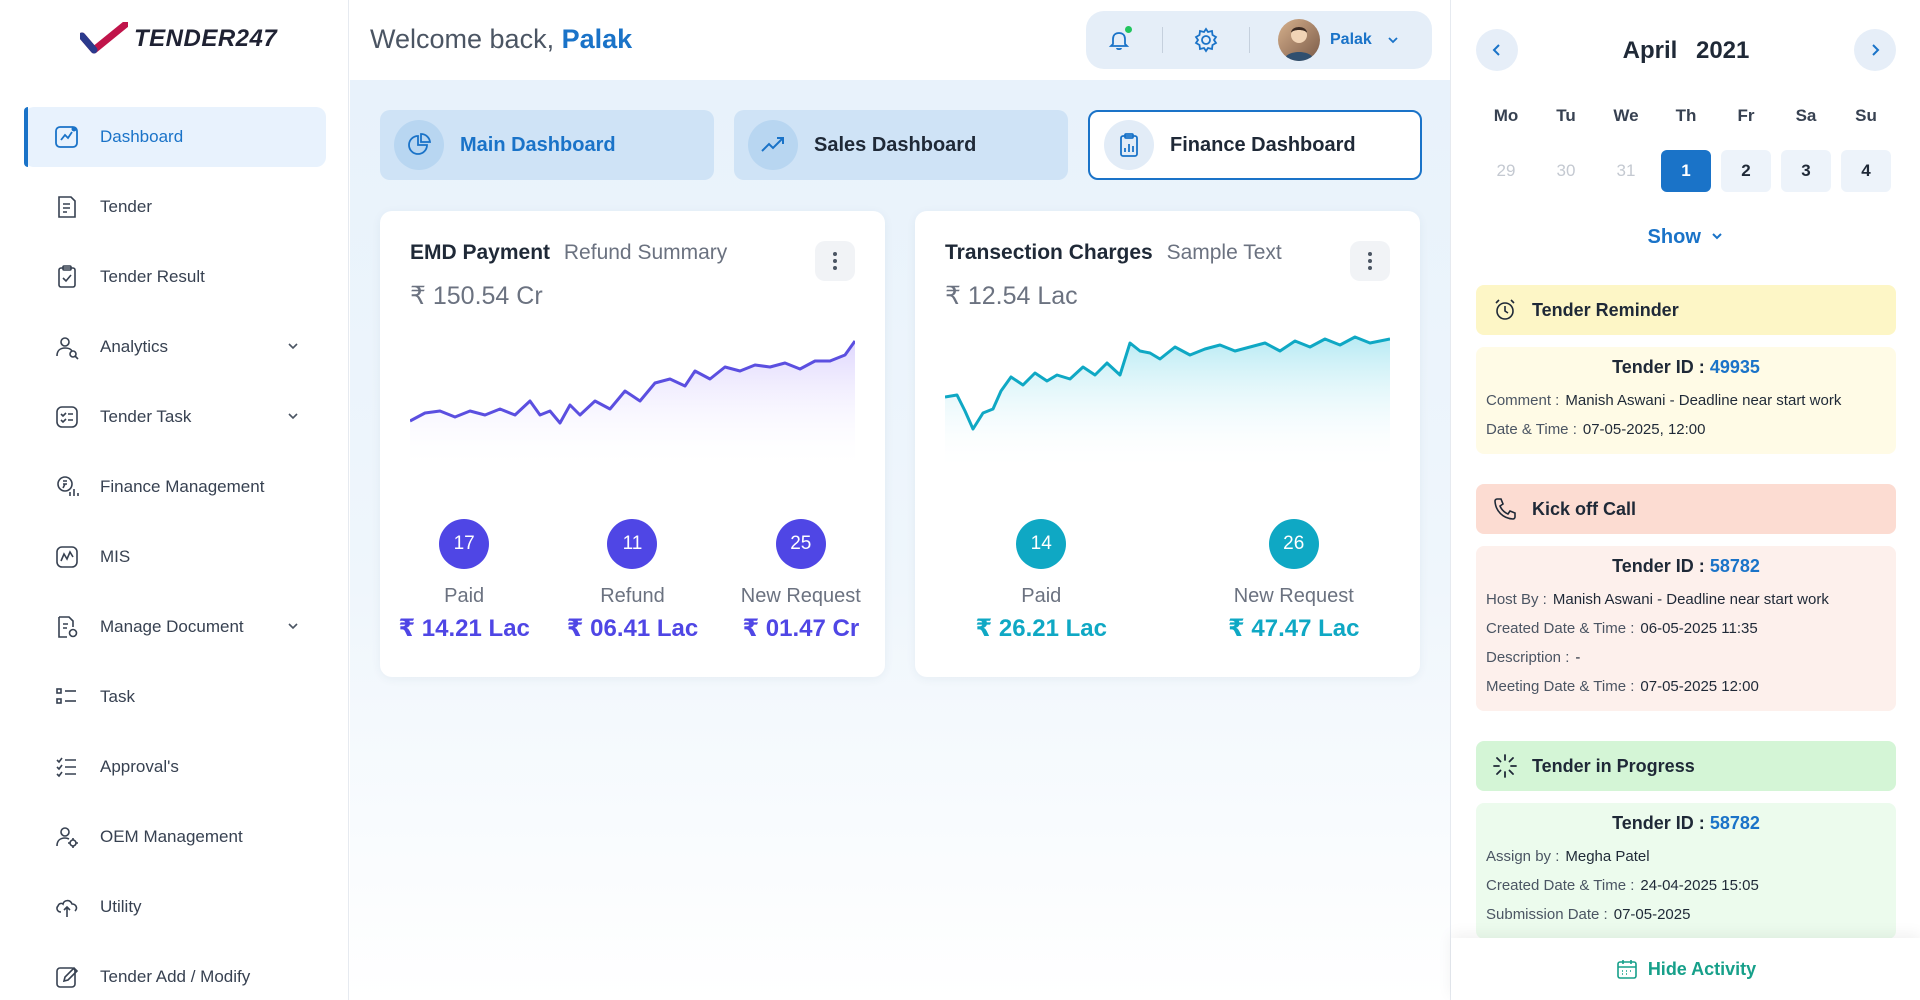 The width and height of the screenshot is (1920, 1000). What do you see at coordinates (901, 145) in the screenshot?
I see `tab-sales-dashboard: Sales Dashboard` at bounding box center [901, 145].